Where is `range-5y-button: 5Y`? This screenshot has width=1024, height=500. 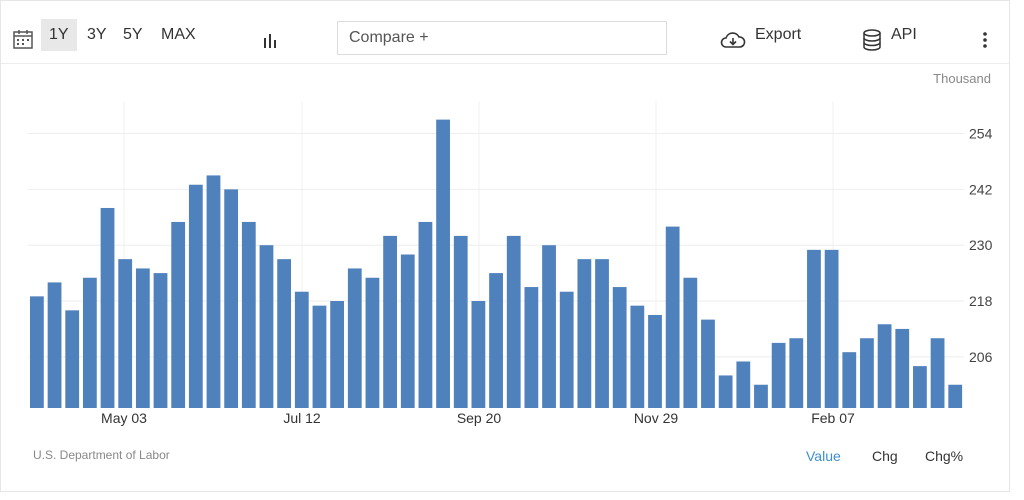 range-5y-button: 5Y is located at coordinates (133, 34).